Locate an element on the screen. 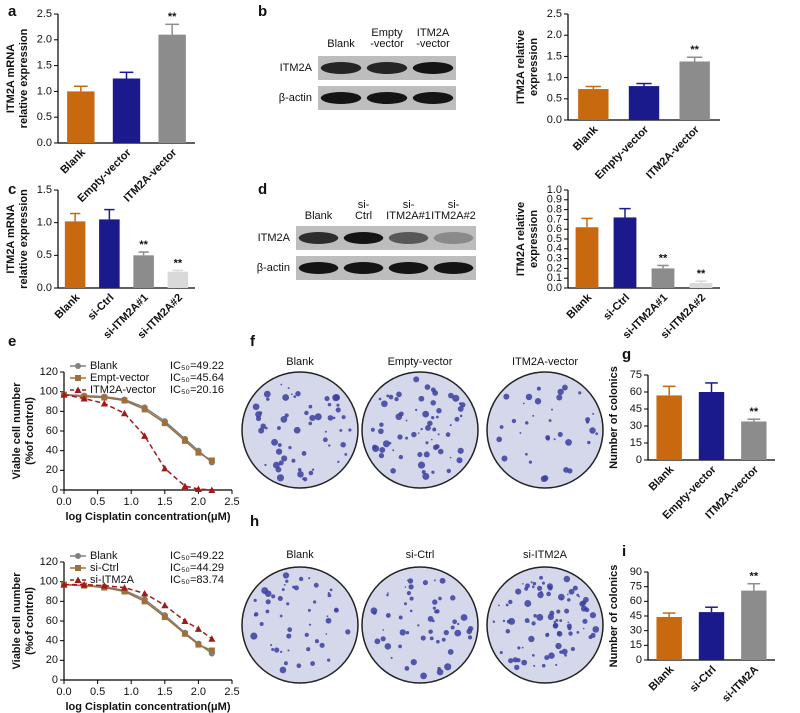 Image resolution: width=800 pixels, height=713 pixels. panel-label: d is located at coordinates (262, 189).